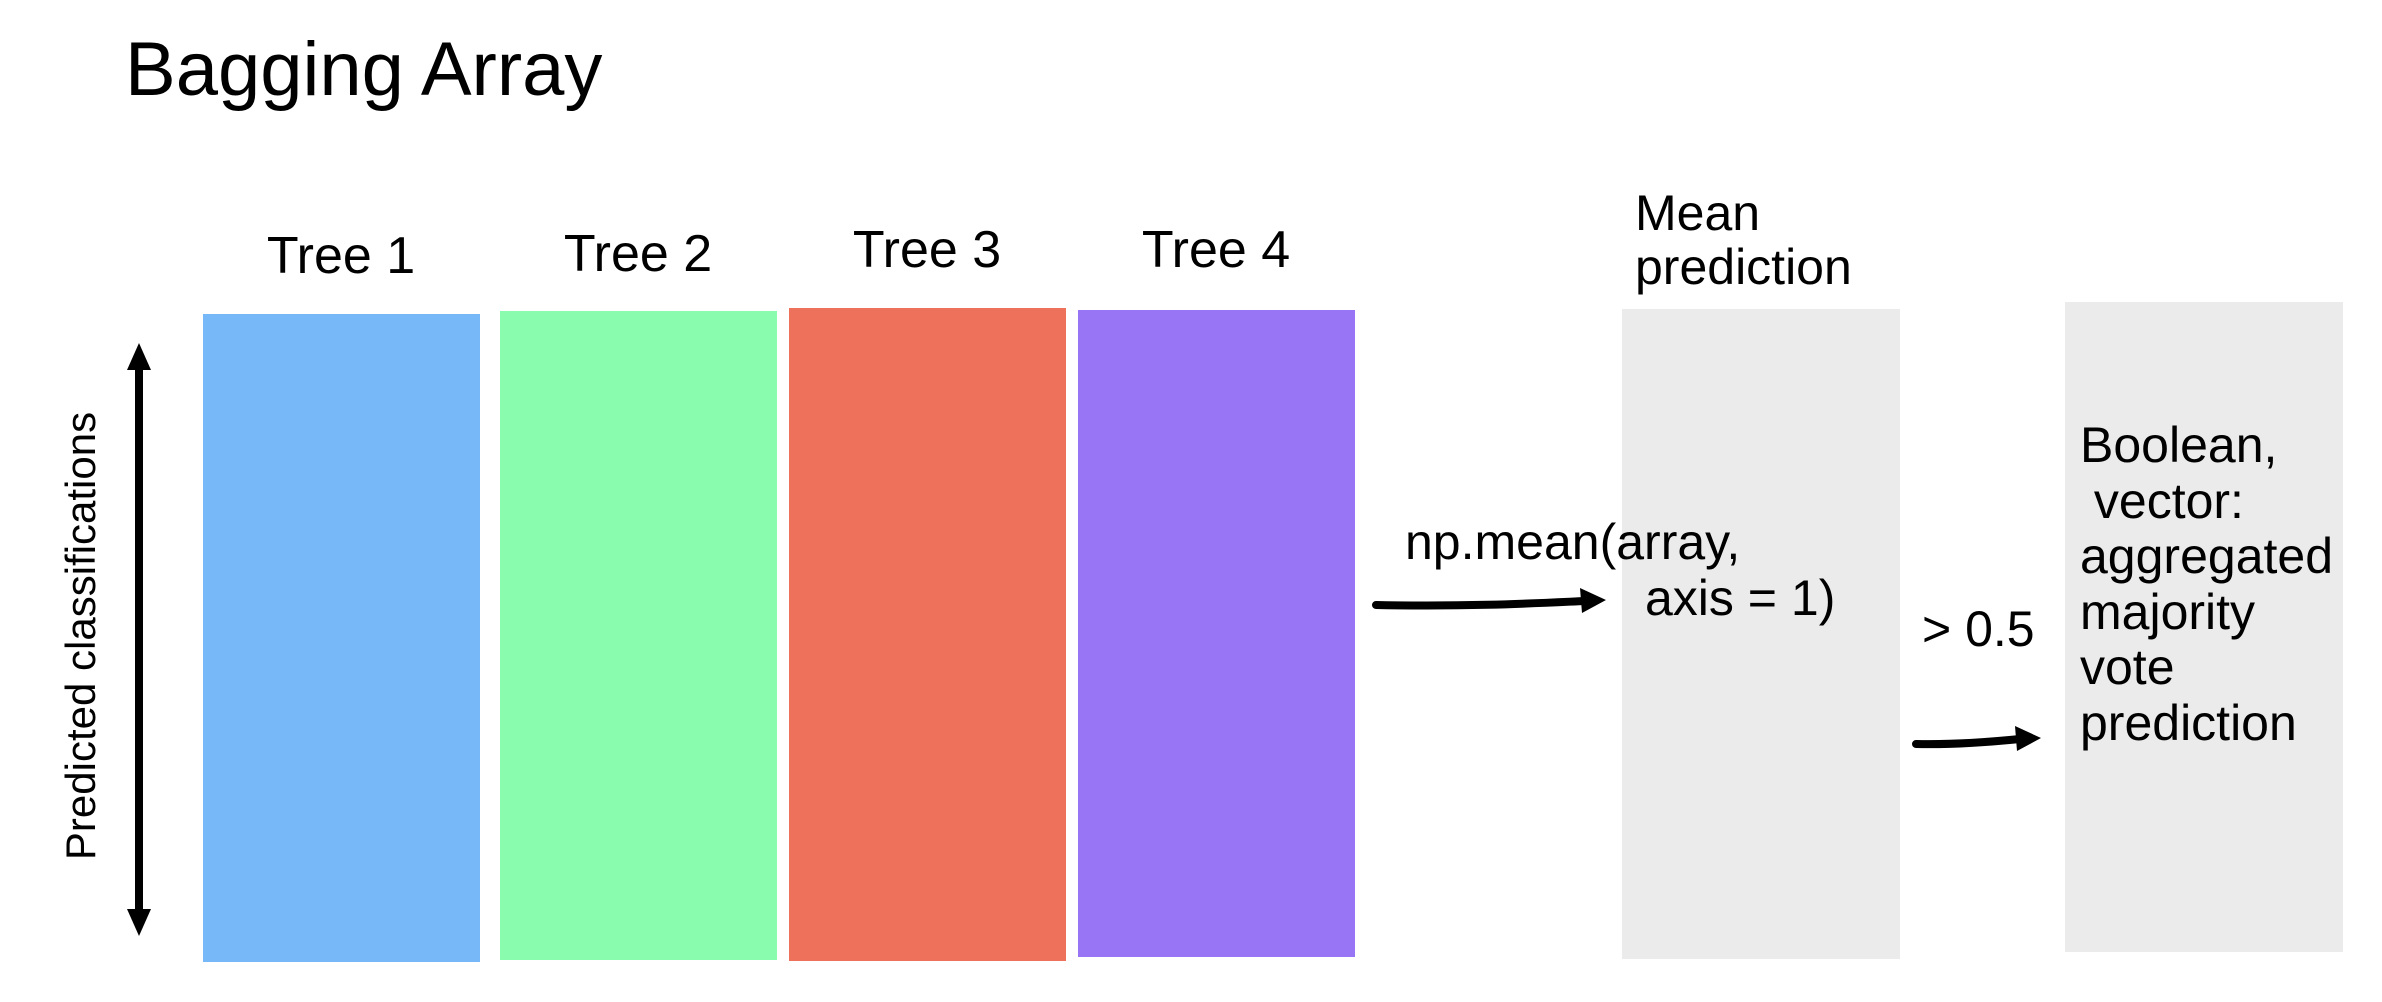 The height and width of the screenshot is (1002, 2382). What do you see at coordinates (1740, 598) in the screenshot?
I see `operation-text-line-2: axis = 1)` at bounding box center [1740, 598].